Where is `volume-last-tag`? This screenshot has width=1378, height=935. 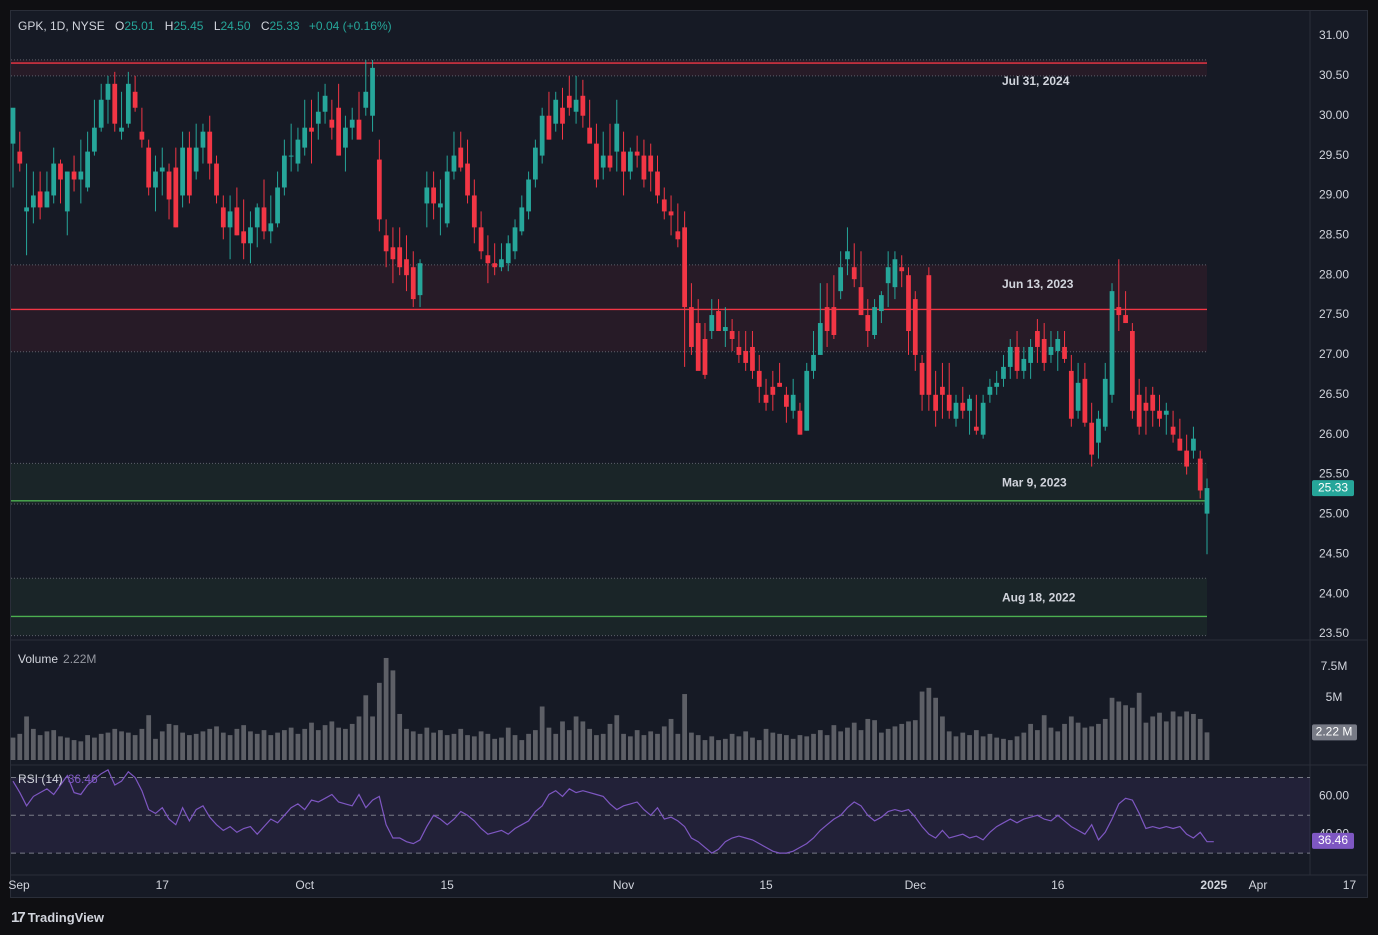
volume-last-tag is located at coordinates (1334, 732).